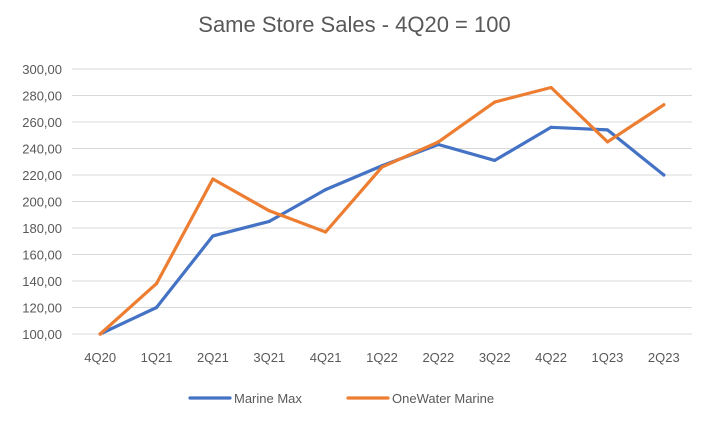 The image size is (709, 421). What do you see at coordinates (42, 122) in the screenshot?
I see `y-tick-label: 260,00` at bounding box center [42, 122].